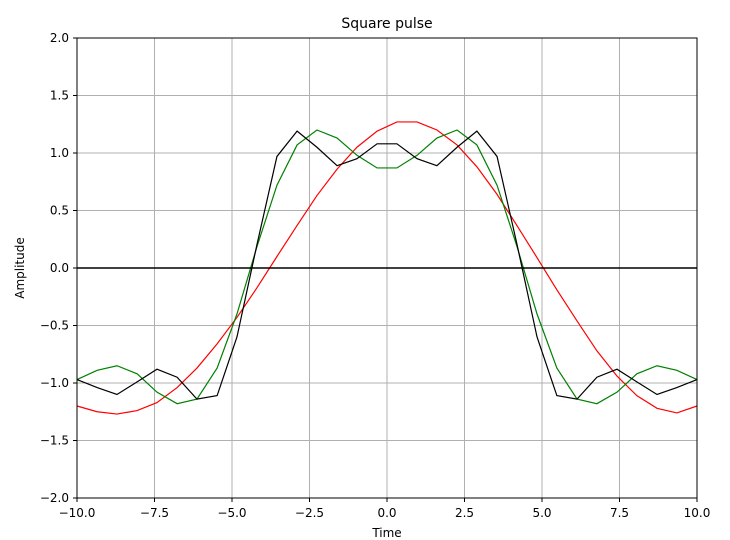 Image resolution: width=730 pixels, height=540 pixels. Describe the element at coordinates (59, 38) in the screenshot. I see `y-tick-label: 2.0` at that location.